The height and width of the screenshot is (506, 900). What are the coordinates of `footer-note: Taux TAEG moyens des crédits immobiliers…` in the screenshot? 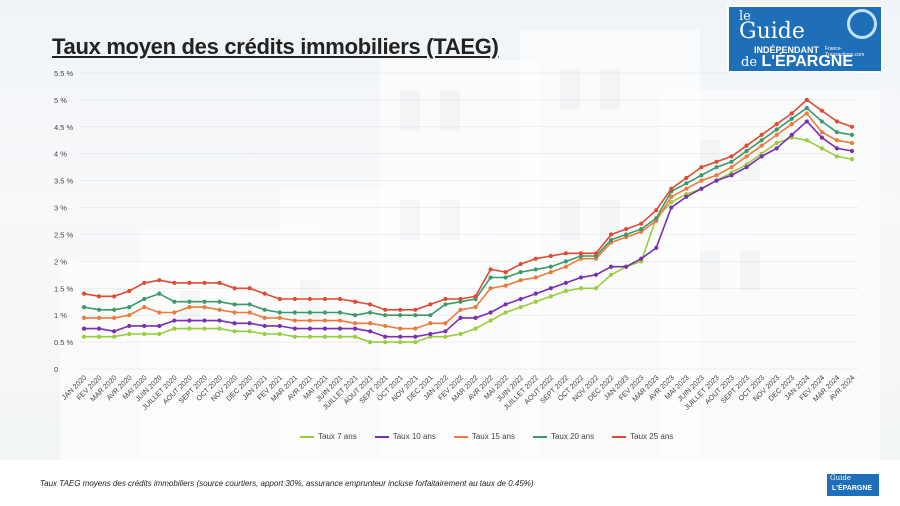 It's located at (287, 483).